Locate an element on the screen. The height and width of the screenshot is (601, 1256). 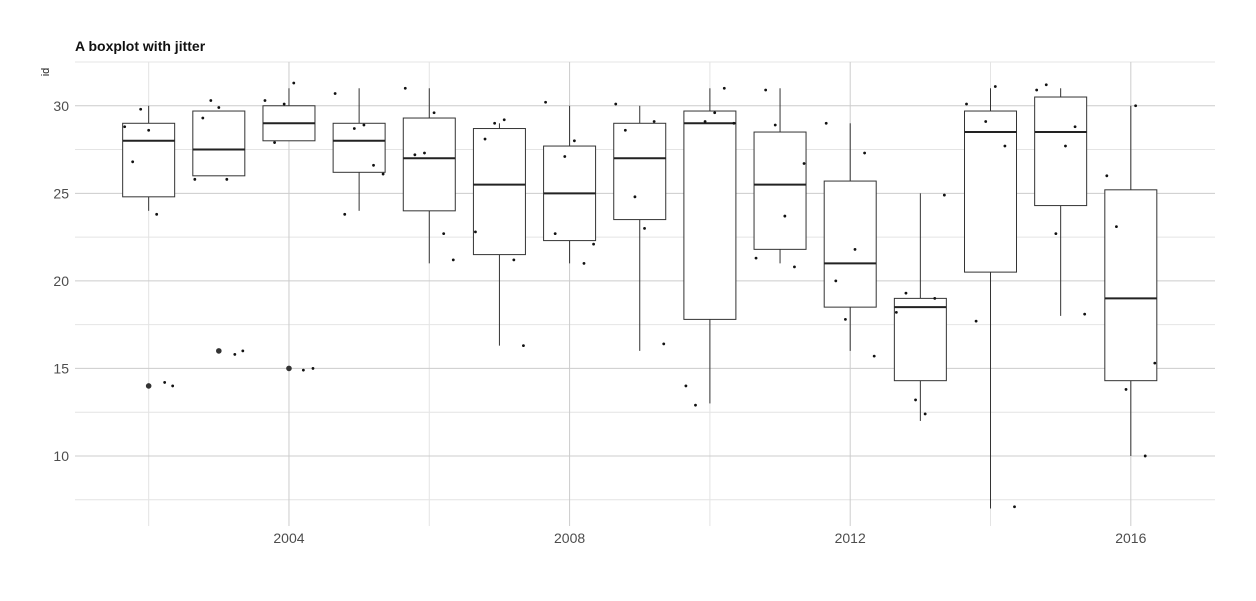
box-group-2007 is located at coordinates (499, 233).